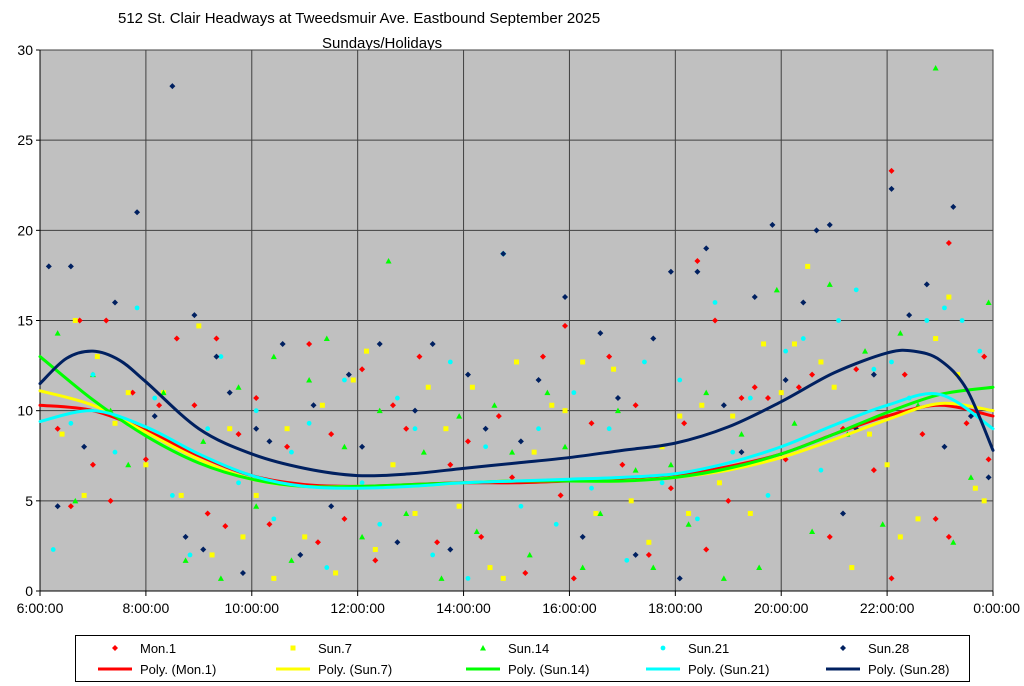  What do you see at coordinates (507, 648) in the screenshot?
I see `legend-item: Sun.14` at bounding box center [507, 648].